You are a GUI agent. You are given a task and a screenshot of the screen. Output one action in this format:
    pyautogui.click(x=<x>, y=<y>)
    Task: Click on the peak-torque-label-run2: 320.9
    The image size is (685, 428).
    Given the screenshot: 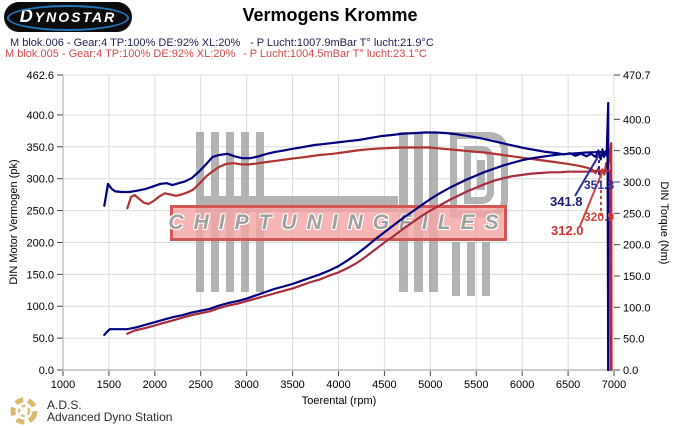 What is the action you would take?
    pyautogui.click(x=599, y=217)
    